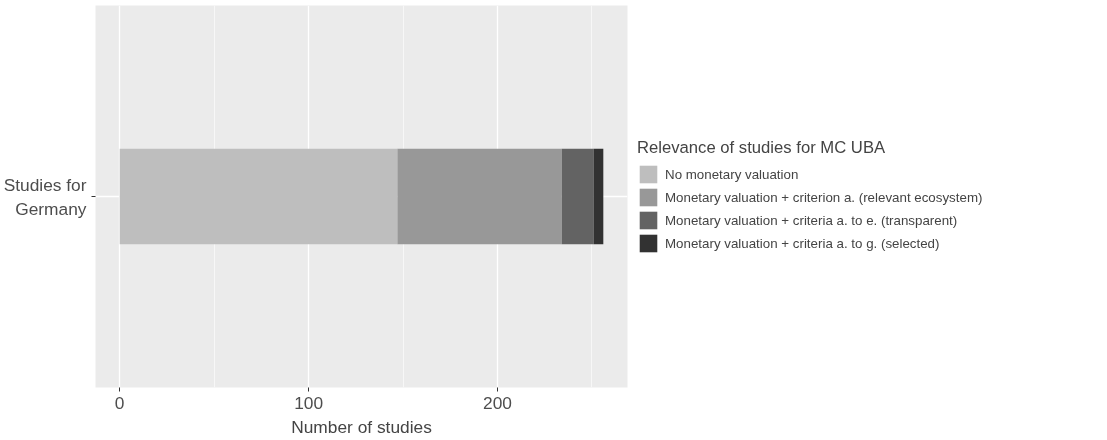 Image resolution: width=1107 pixels, height=440 pixels. What do you see at coordinates (119, 402) in the screenshot?
I see `x-tick-label: 0` at bounding box center [119, 402].